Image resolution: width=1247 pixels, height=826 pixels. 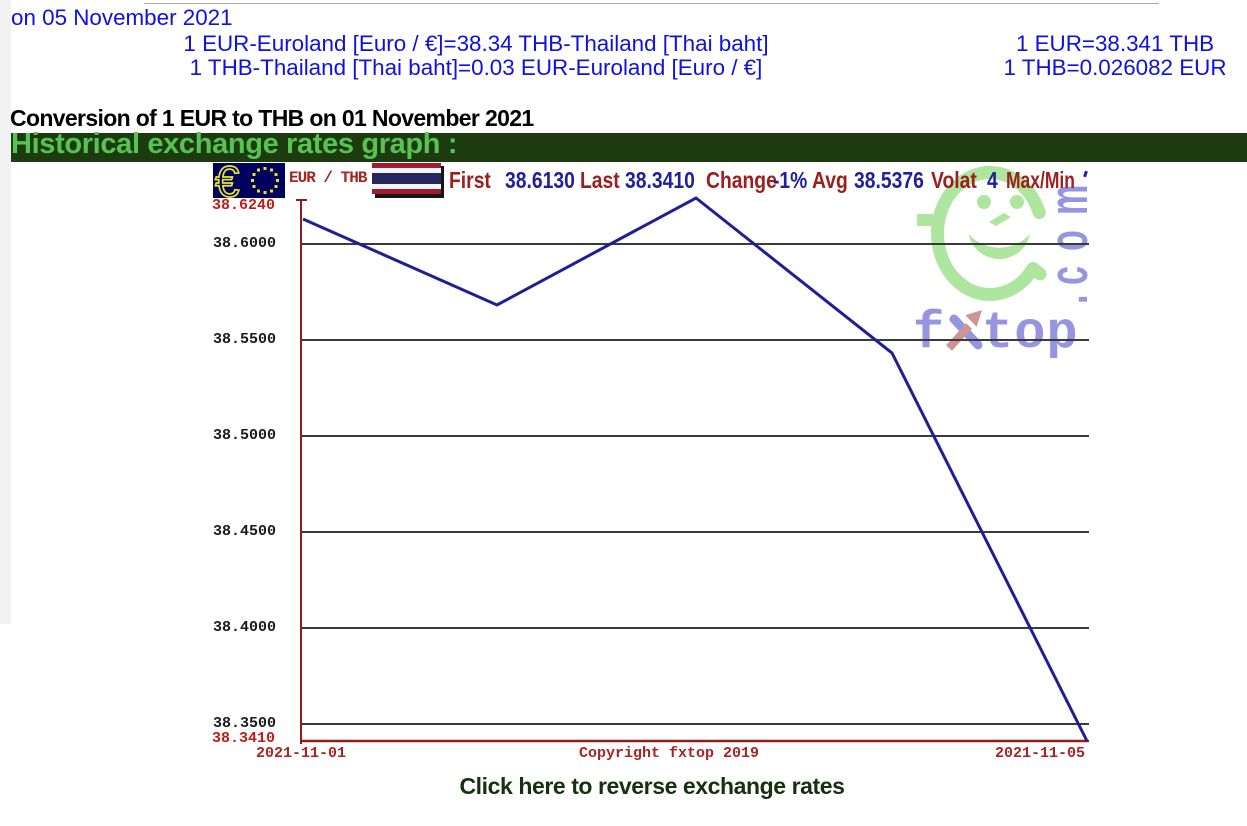 I want to click on svg-text: f, so click(x=928, y=333).